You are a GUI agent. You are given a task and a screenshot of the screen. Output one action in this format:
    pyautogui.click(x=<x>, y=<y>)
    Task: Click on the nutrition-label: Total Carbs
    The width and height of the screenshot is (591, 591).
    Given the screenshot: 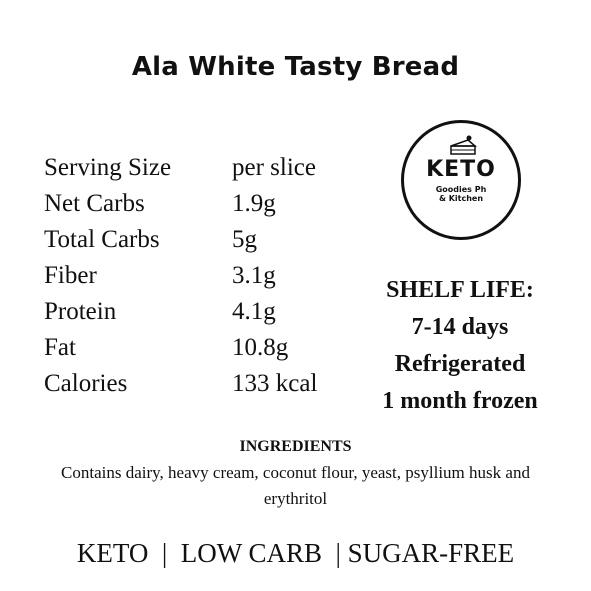 What is the action you would take?
    pyautogui.click(x=102, y=239)
    